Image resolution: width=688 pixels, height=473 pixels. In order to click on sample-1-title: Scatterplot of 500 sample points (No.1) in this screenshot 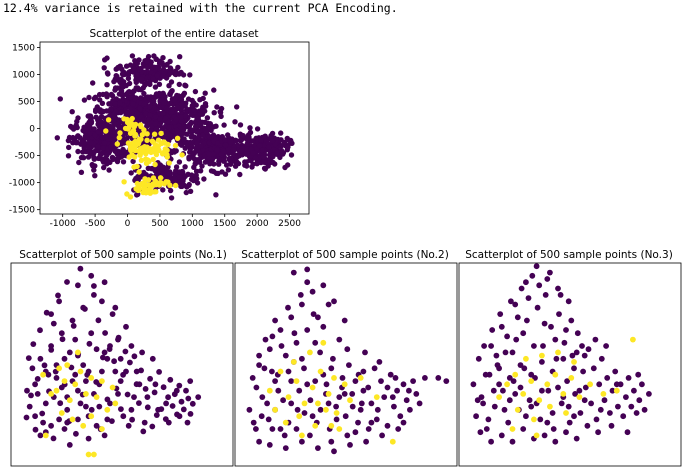, I will do `click(123, 255)`.